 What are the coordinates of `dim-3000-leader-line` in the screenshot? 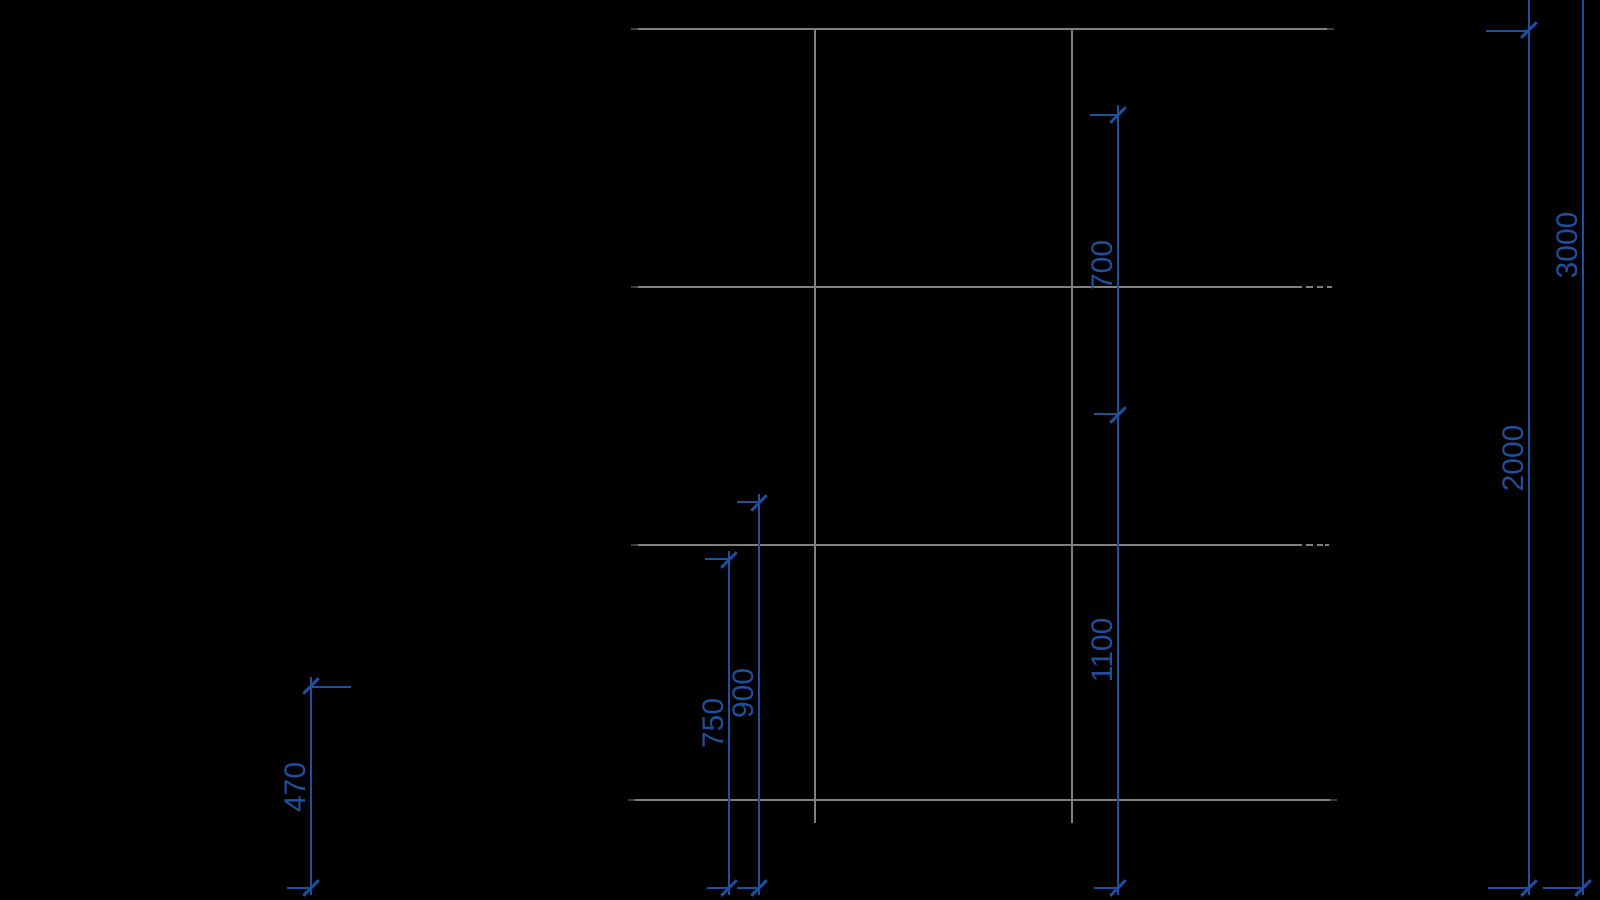 It's located at (1563, 888).